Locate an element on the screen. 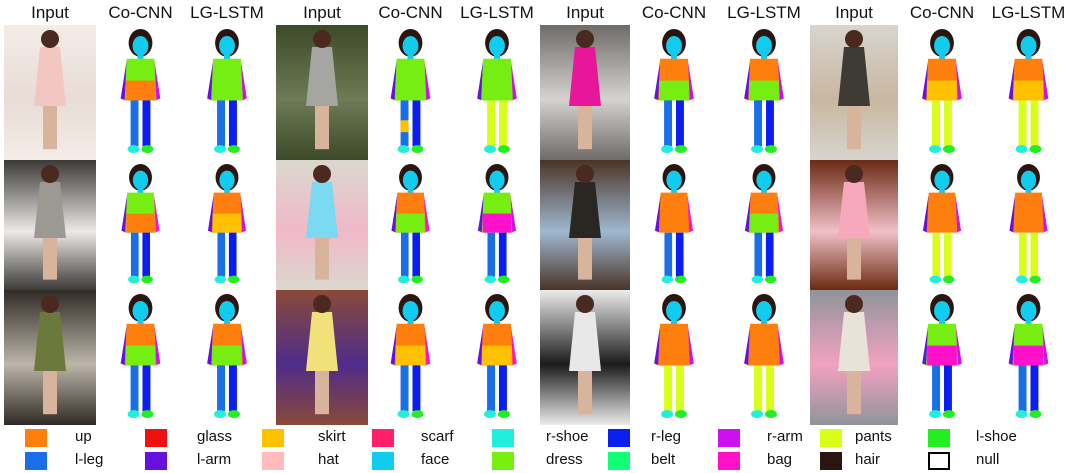 The height and width of the screenshot is (473, 1071). person-photo-figure is located at coordinates (50, 90).